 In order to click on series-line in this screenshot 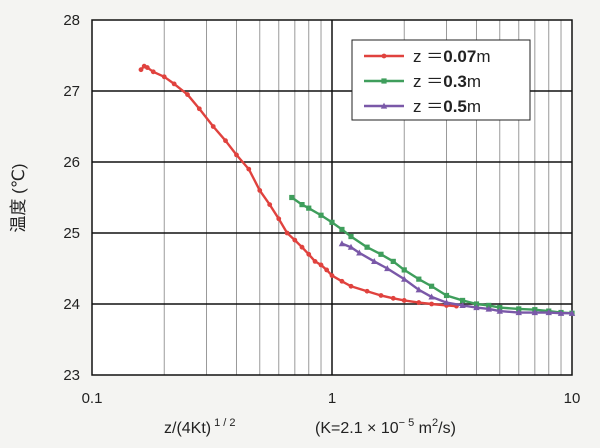, I will do `click(456, 278)`.